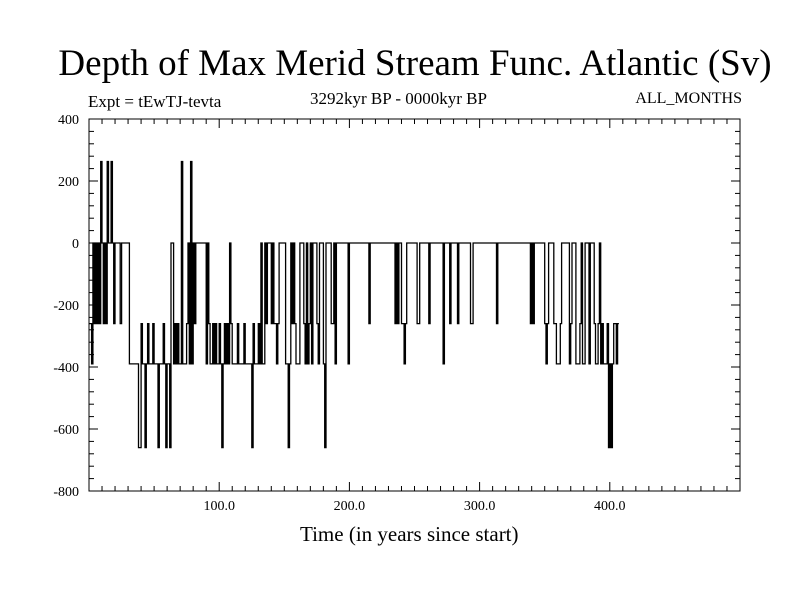 This screenshot has height=600, width=800. Describe the element at coordinates (480, 506) in the screenshot. I see `x-tick-label: 300.0` at that location.